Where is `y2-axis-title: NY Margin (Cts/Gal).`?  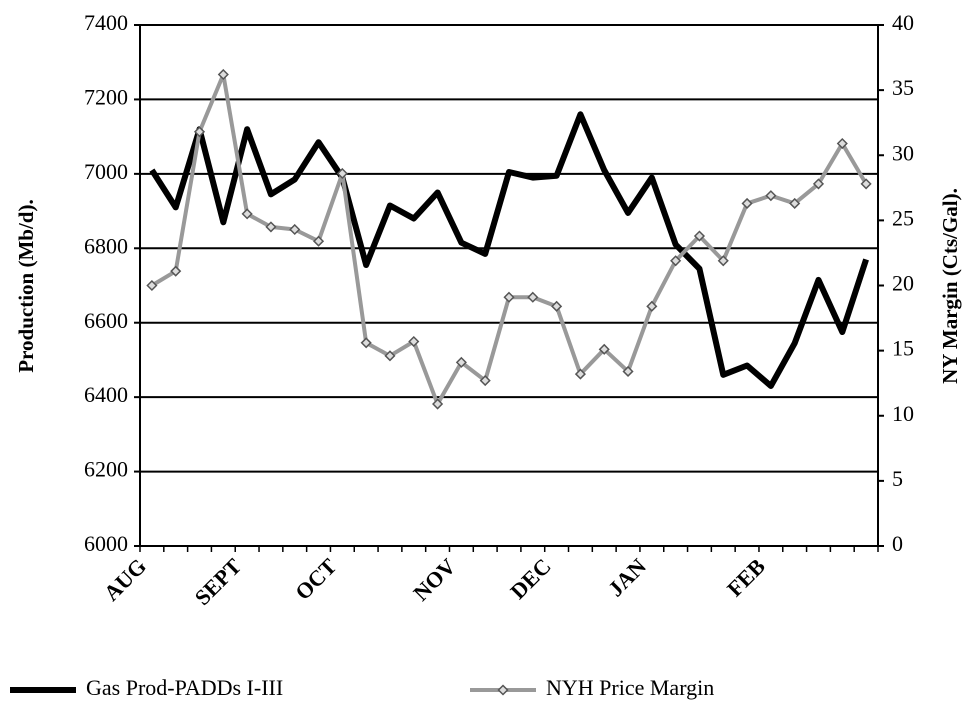
y2-axis-title: NY Margin (Cts/Gal). is located at coordinates (950, 286).